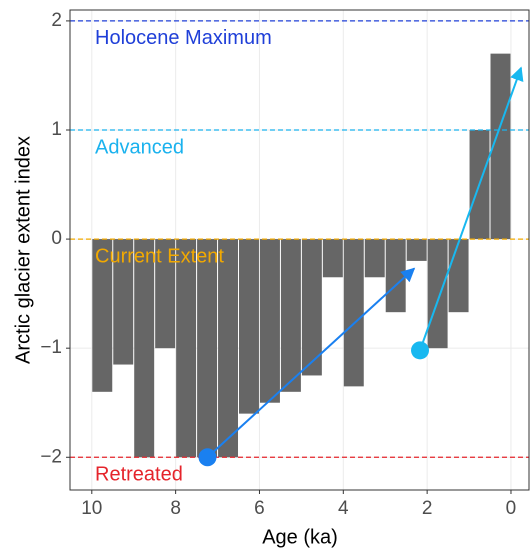 This screenshot has width=530, height=552. Describe the element at coordinates (51, 347) in the screenshot. I see `y-tick-label: −1` at that location.